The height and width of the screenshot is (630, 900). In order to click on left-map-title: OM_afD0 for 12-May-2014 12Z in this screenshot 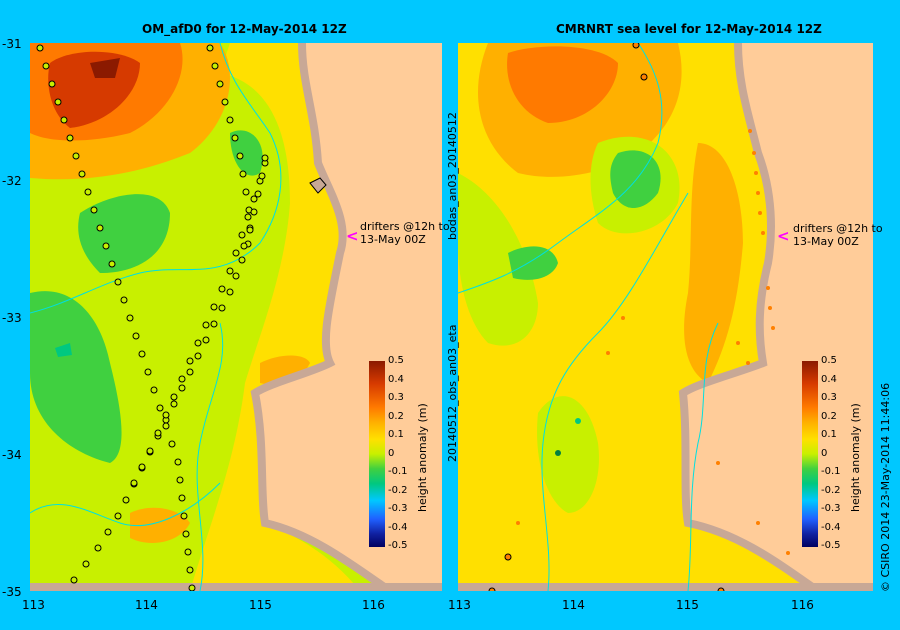, I will do `click(244, 29)`.